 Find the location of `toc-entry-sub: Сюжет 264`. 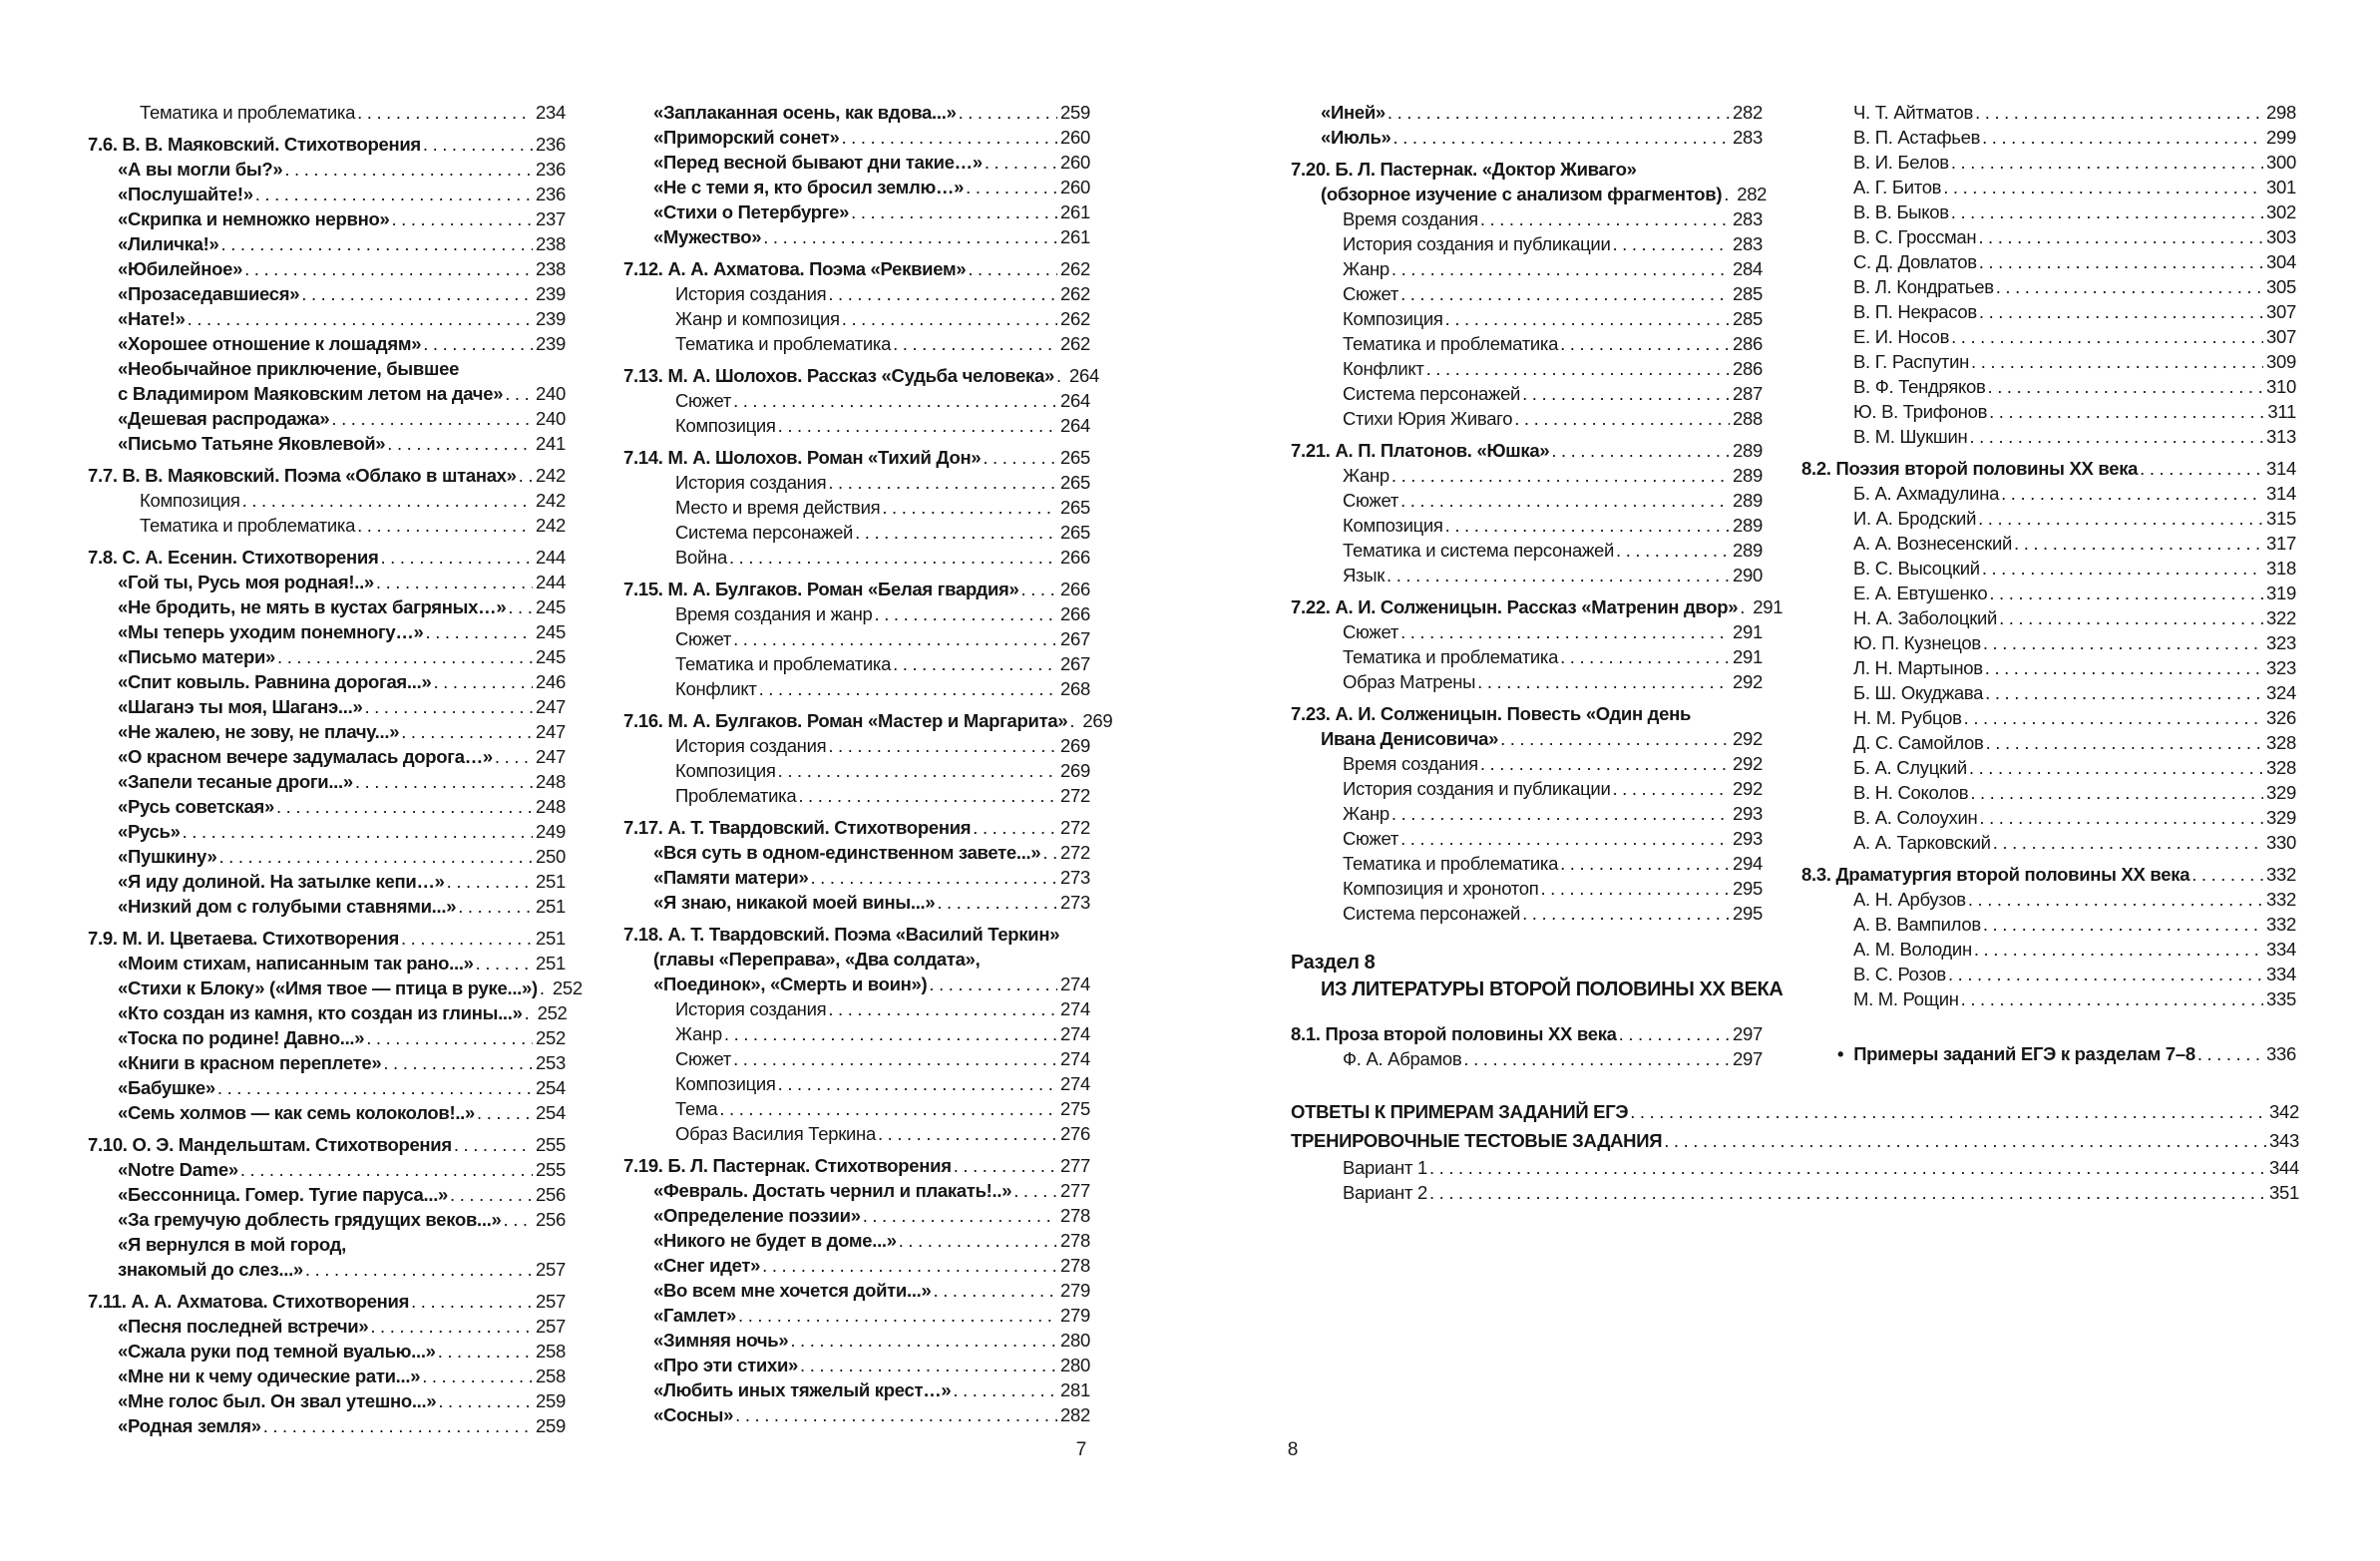

toc-entry-sub: Сюжет 264 is located at coordinates (856, 400).